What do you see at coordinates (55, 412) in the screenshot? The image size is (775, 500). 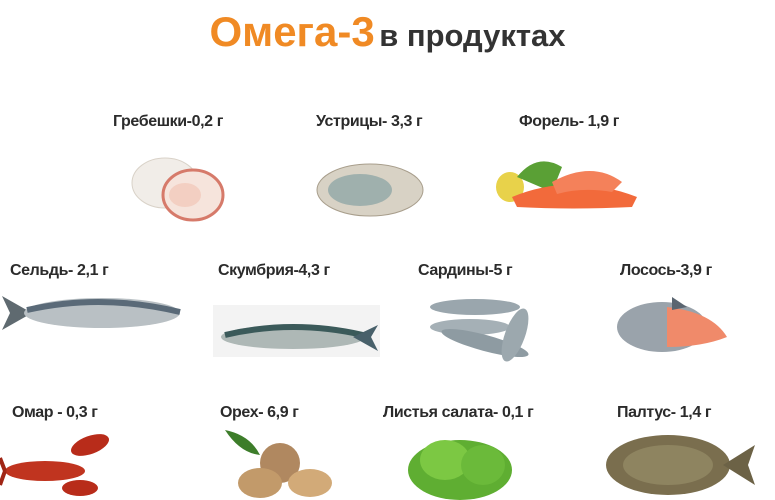 I see `label-lobster: Омар - 0,3 г` at bounding box center [55, 412].